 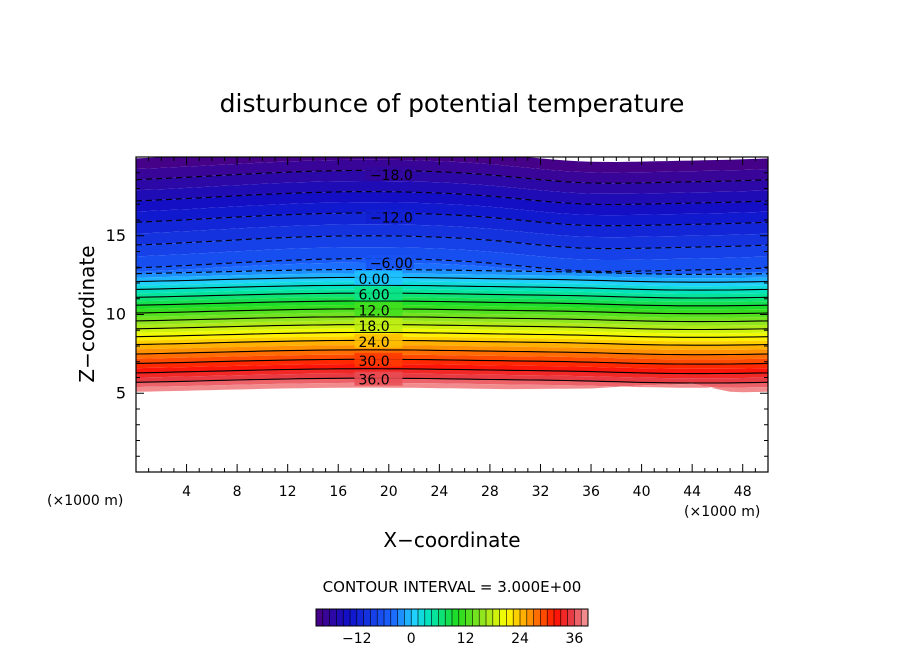 What do you see at coordinates (87, 313) in the screenshot?
I see `y-axis-label: Z−coordinate` at bounding box center [87, 313].